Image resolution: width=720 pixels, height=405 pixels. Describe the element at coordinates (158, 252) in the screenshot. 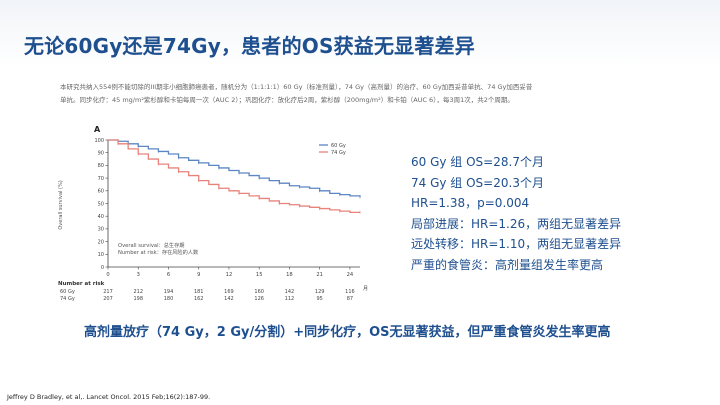

I see `annotation-nar: Number at risk：存在风险的人数` at that location.